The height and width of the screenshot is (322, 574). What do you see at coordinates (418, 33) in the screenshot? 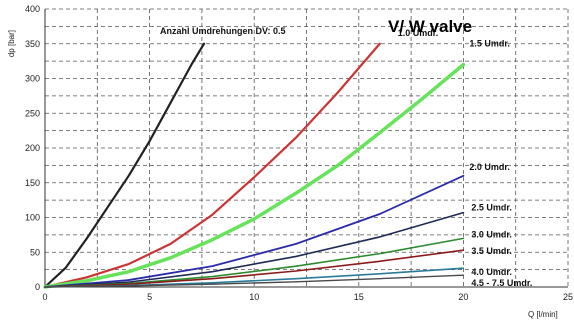
I see `series-label: 1.0 Umdr.` at bounding box center [418, 33].